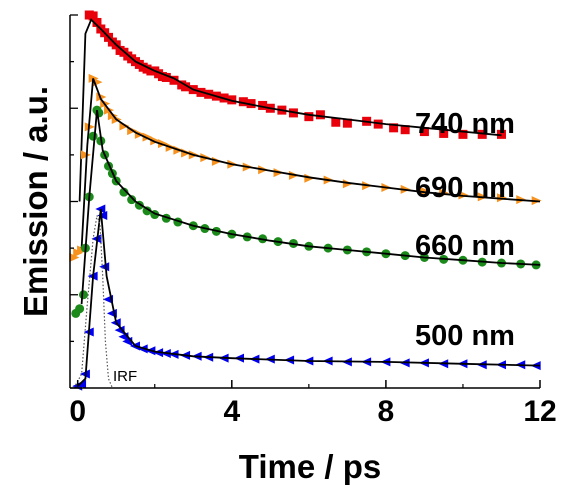  Describe the element at coordinates (386, 411) in the screenshot. I see `x-tick-label-2: 8` at that location.